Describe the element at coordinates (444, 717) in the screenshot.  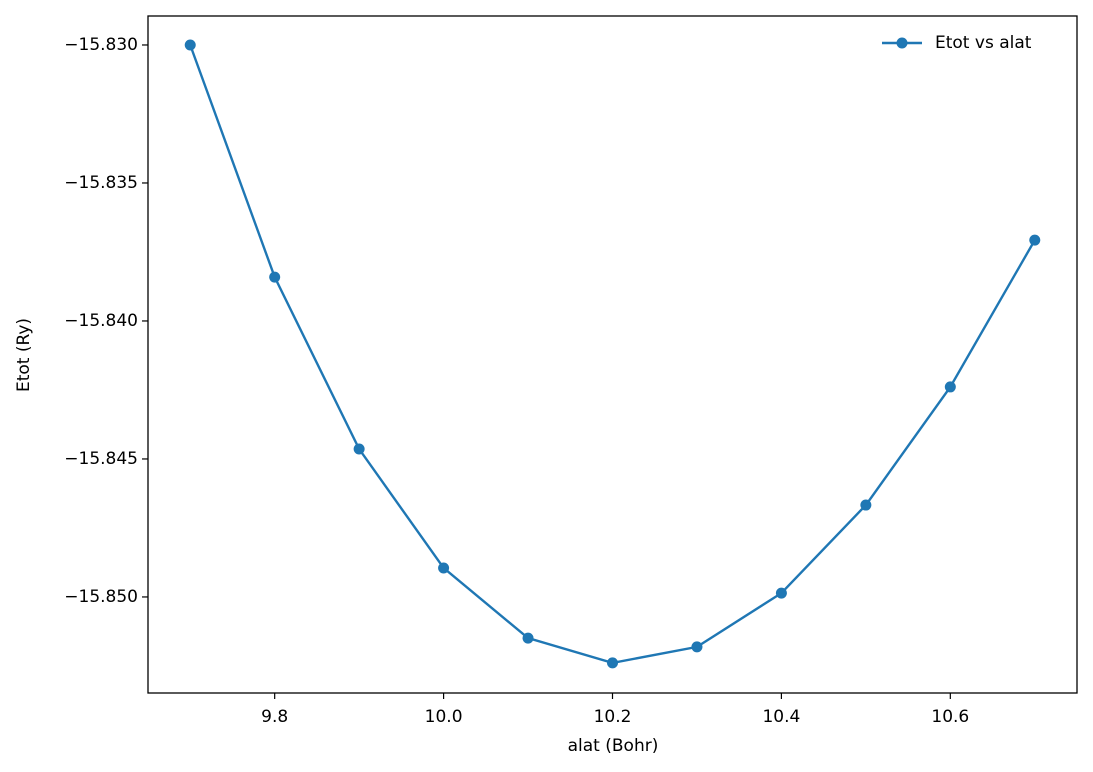
I see `x-tick-label: 10.0` at that location.